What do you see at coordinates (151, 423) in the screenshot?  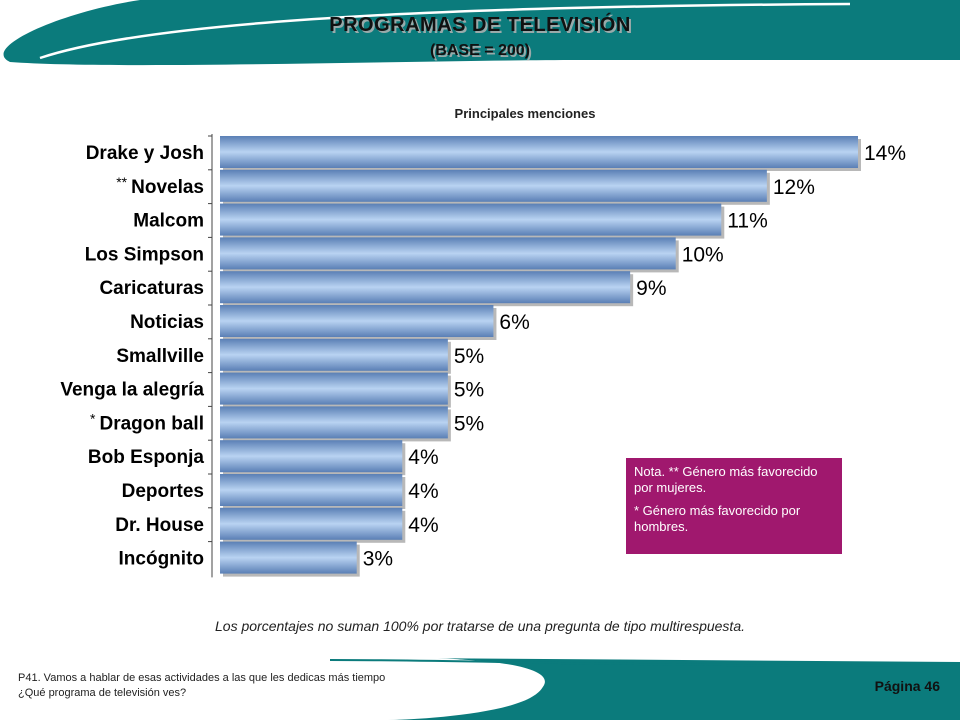 I see `category-label: Dragon ball` at bounding box center [151, 423].